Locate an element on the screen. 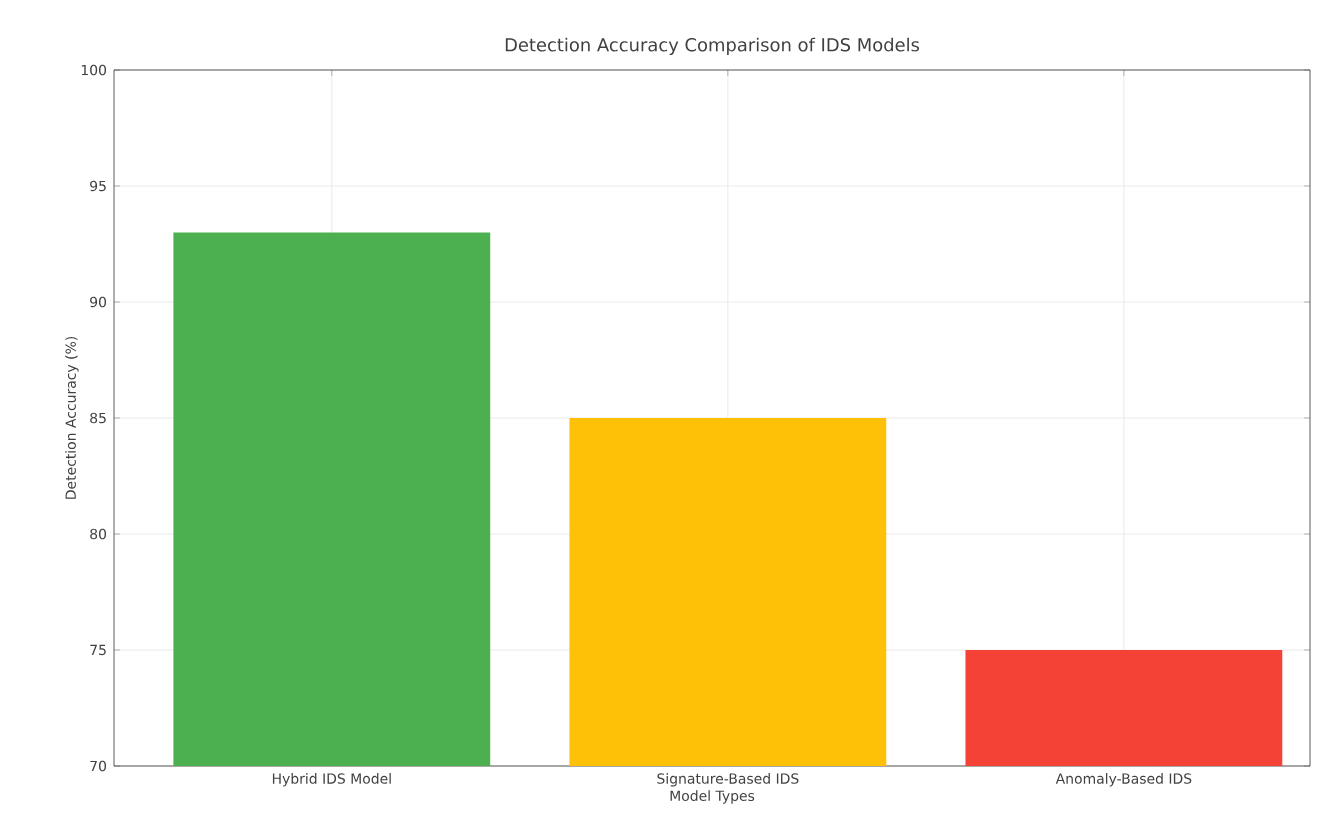 The width and height of the screenshot is (1338, 820). chart-title: Detection Accuracy Comparison of IDS Models is located at coordinates (712, 46).